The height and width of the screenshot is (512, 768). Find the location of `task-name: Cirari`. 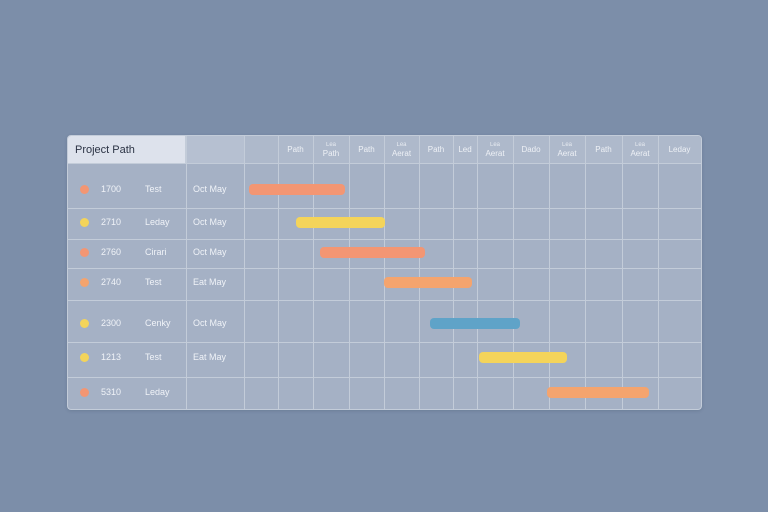

task-name: Cirari is located at coordinates (156, 252).